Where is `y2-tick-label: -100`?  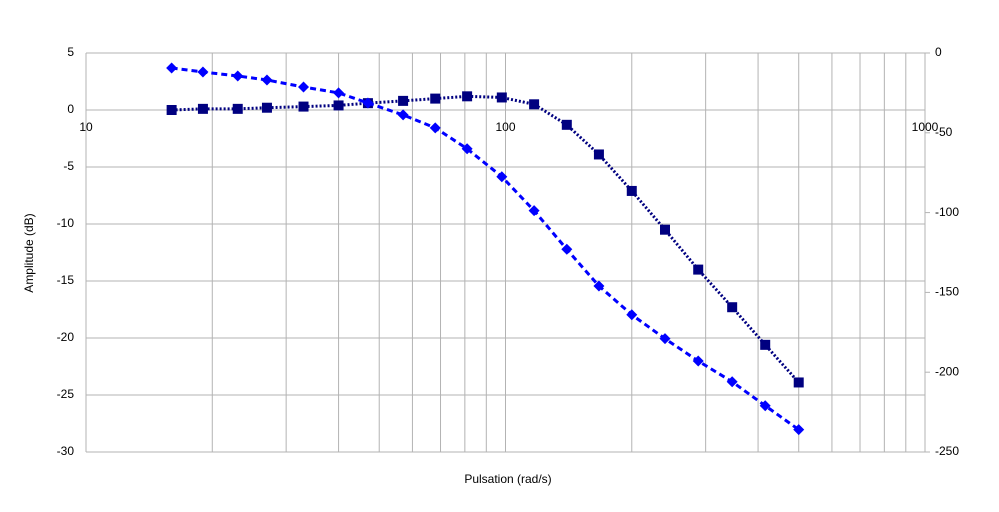 y2-tick-label: -100 is located at coordinates (947, 212).